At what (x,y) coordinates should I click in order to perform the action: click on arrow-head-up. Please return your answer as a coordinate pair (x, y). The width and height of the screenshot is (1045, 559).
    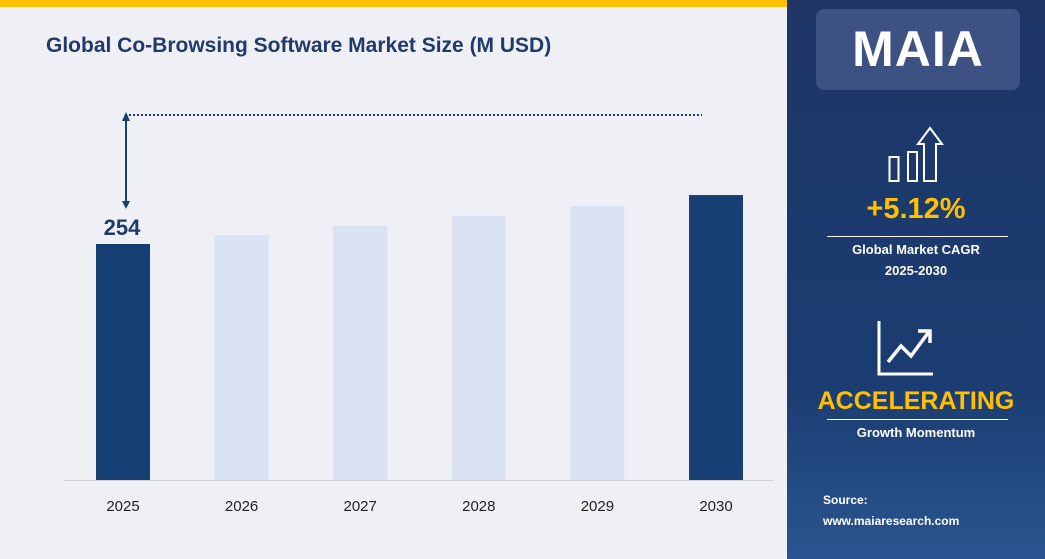
    Looking at the image, I should click on (126, 116).